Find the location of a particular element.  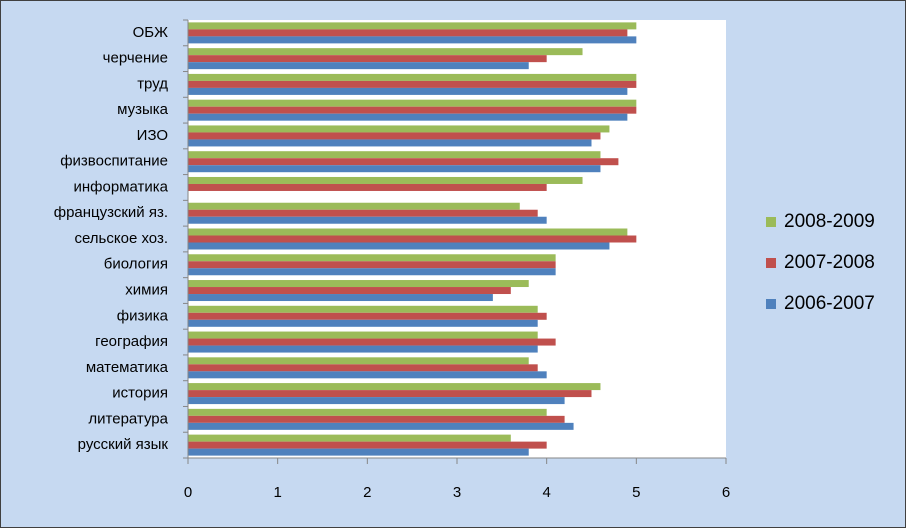

y-tick-label: история is located at coordinates (140, 393).